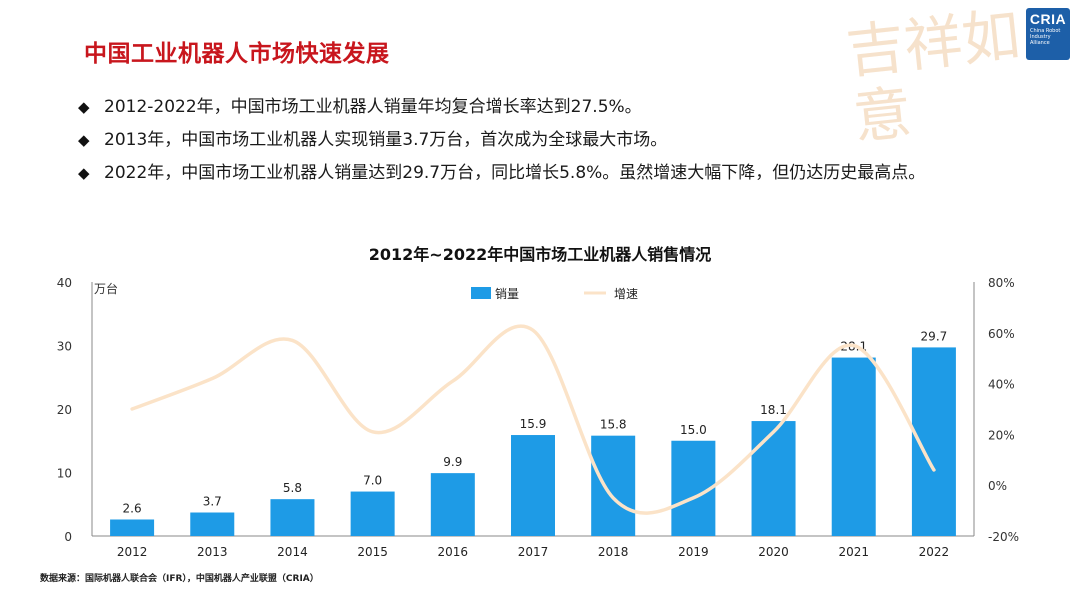 Image resolution: width=1080 pixels, height=608 pixels. I want to click on x-tick-label: 2015, so click(372, 552).